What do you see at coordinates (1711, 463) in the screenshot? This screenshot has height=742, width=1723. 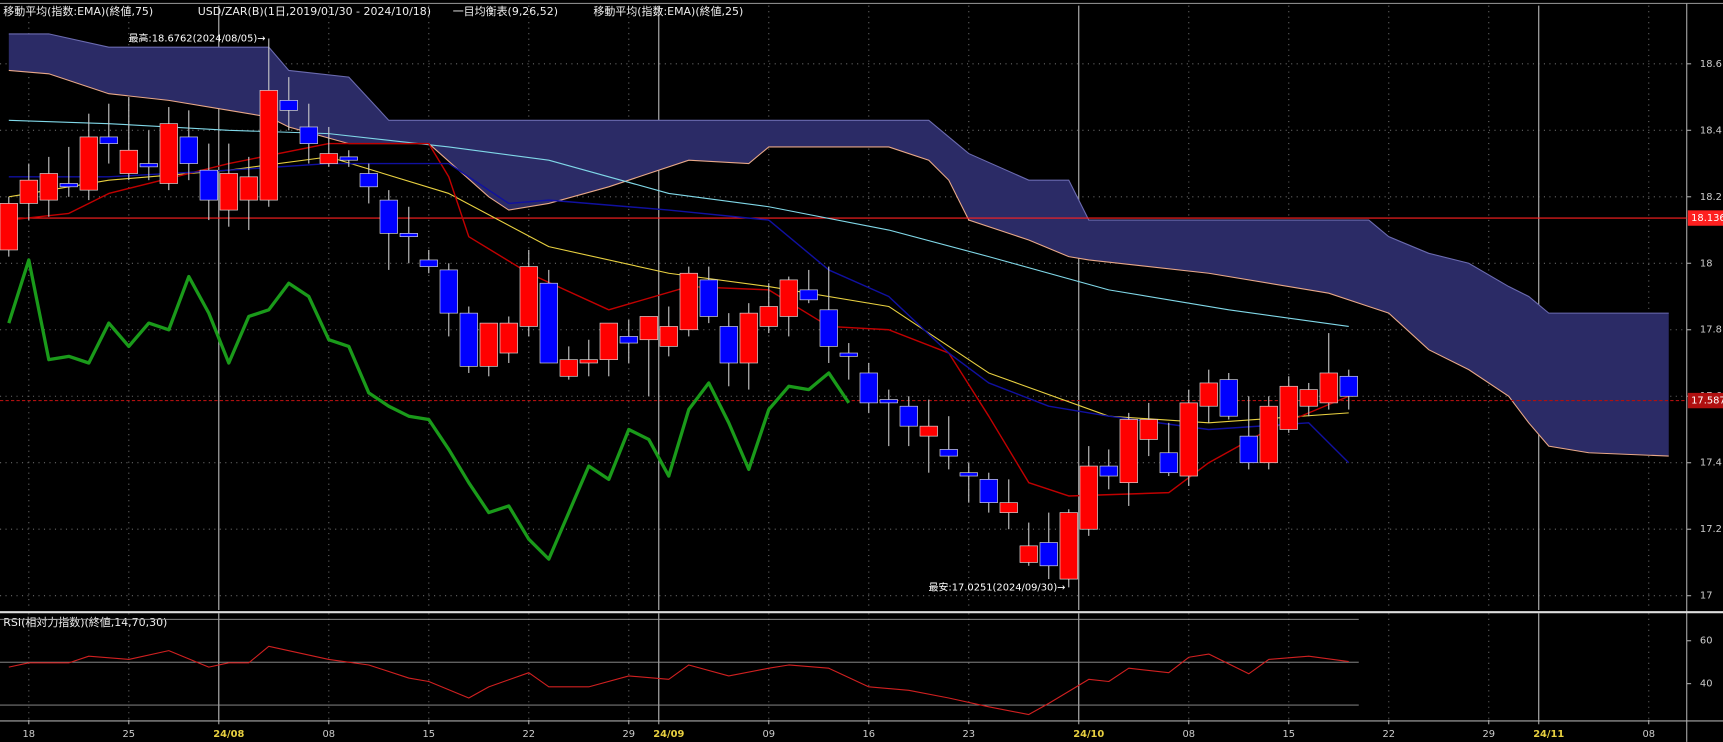 I see `y-tick-label: 17.4` at bounding box center [1711, 463].